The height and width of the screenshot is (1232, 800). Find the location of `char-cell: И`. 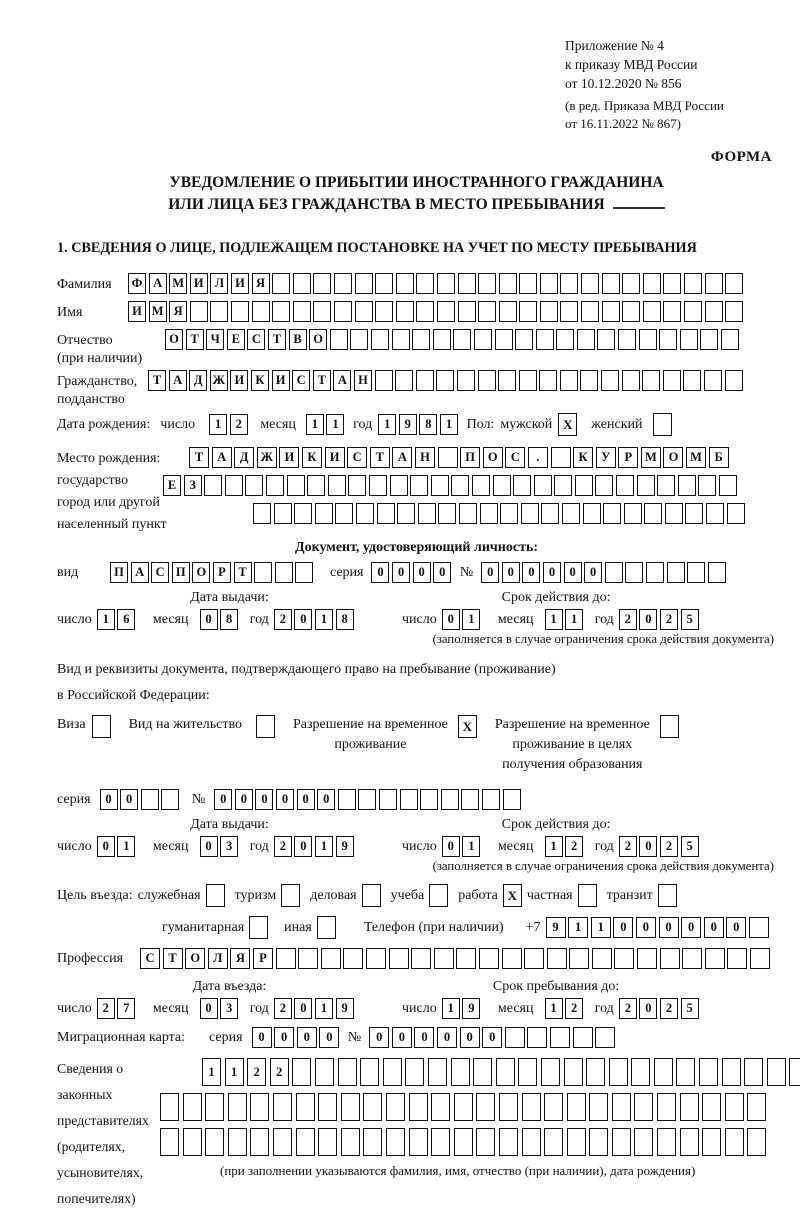

char-cell: И is located at coordinates (334, 457).